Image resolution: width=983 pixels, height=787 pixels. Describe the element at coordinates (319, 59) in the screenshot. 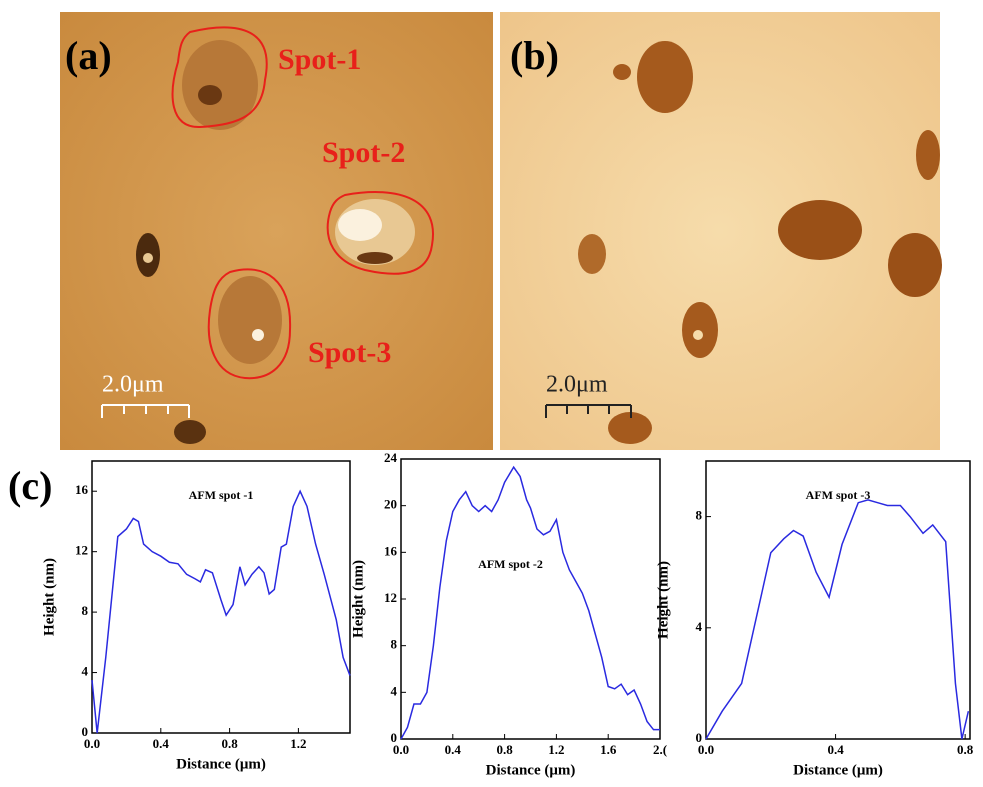

I see `spot-label: Spot-1` at that location.